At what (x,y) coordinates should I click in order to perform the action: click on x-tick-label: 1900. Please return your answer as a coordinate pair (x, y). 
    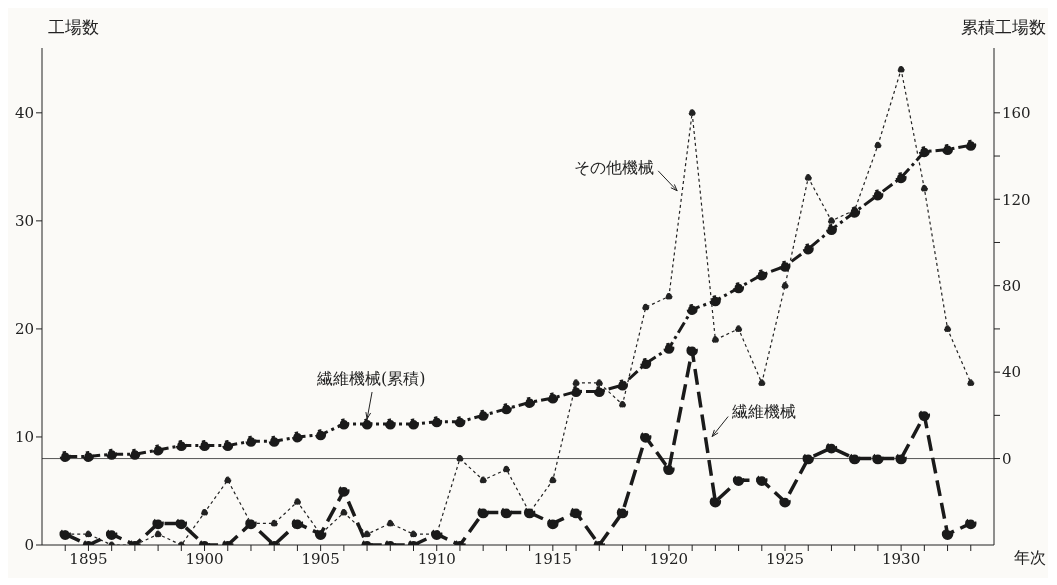
    Looking at the image, I should click on (204, 558).